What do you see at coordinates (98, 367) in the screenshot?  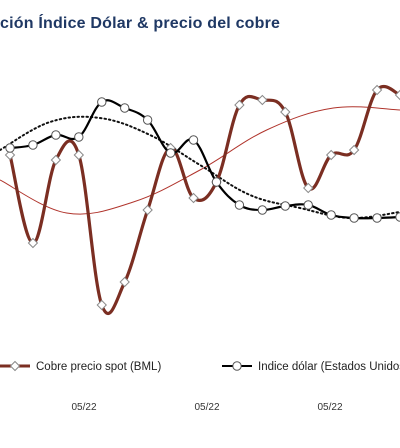 I see `legend-copper-label: Cobre precio spot (BML)` at bounding box center [98, 367].